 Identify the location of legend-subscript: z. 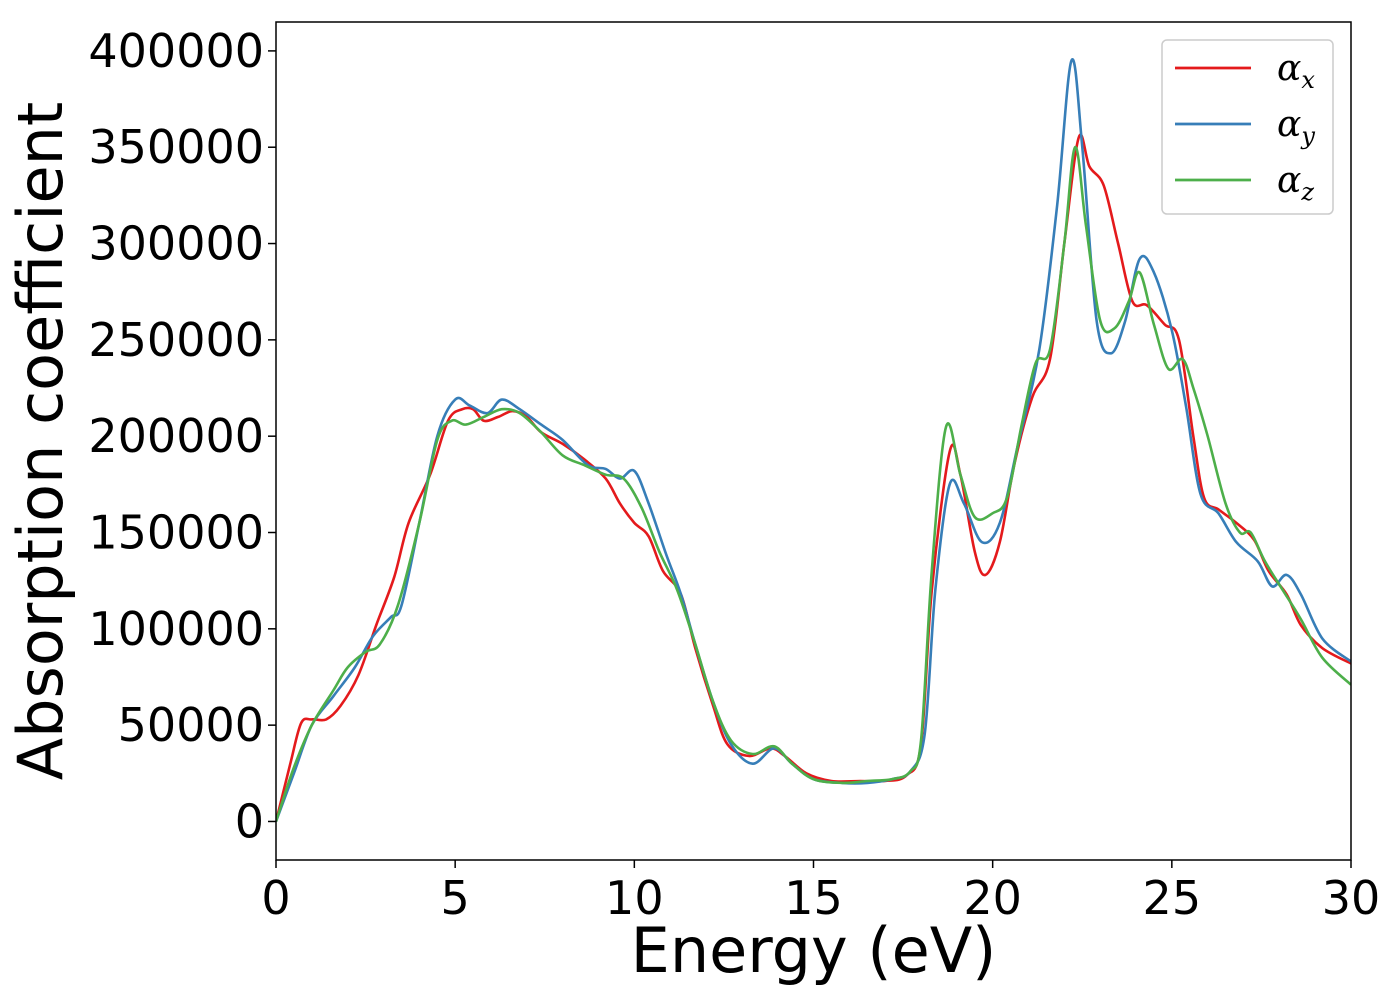
(1307, 192).